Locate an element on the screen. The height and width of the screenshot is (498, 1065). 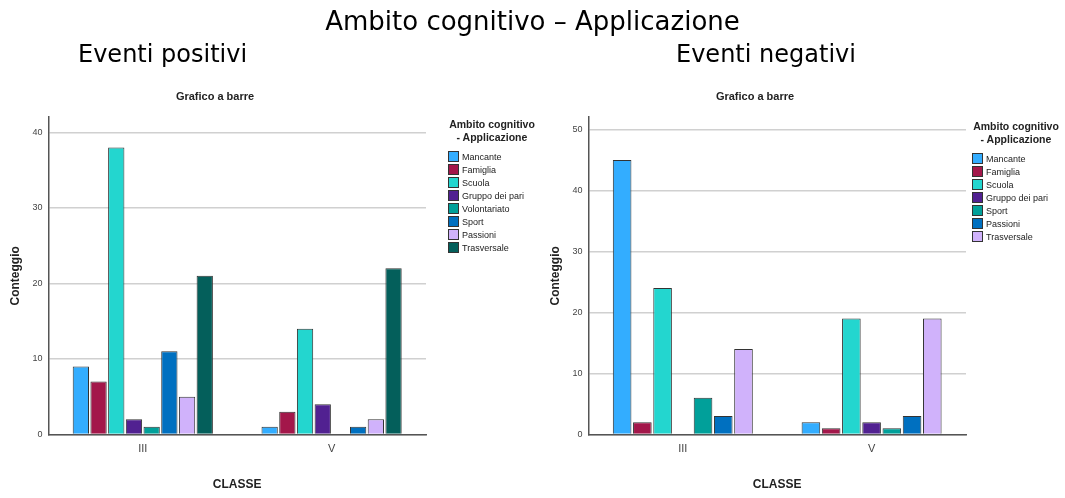
y-tick-label: 50 is located at coordinates (577, 128).